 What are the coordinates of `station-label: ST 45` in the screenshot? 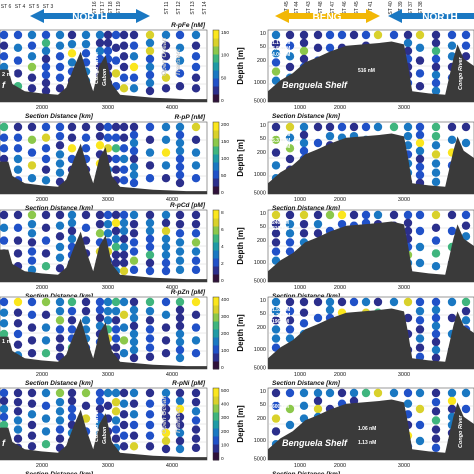 It's located at (287, 7).